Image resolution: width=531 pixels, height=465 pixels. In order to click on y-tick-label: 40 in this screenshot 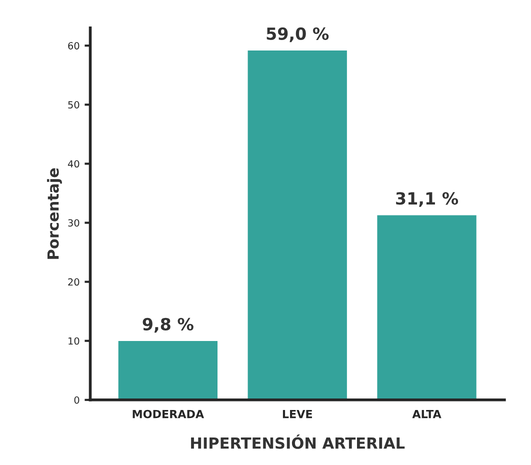, I will do `click(74, 164)`.